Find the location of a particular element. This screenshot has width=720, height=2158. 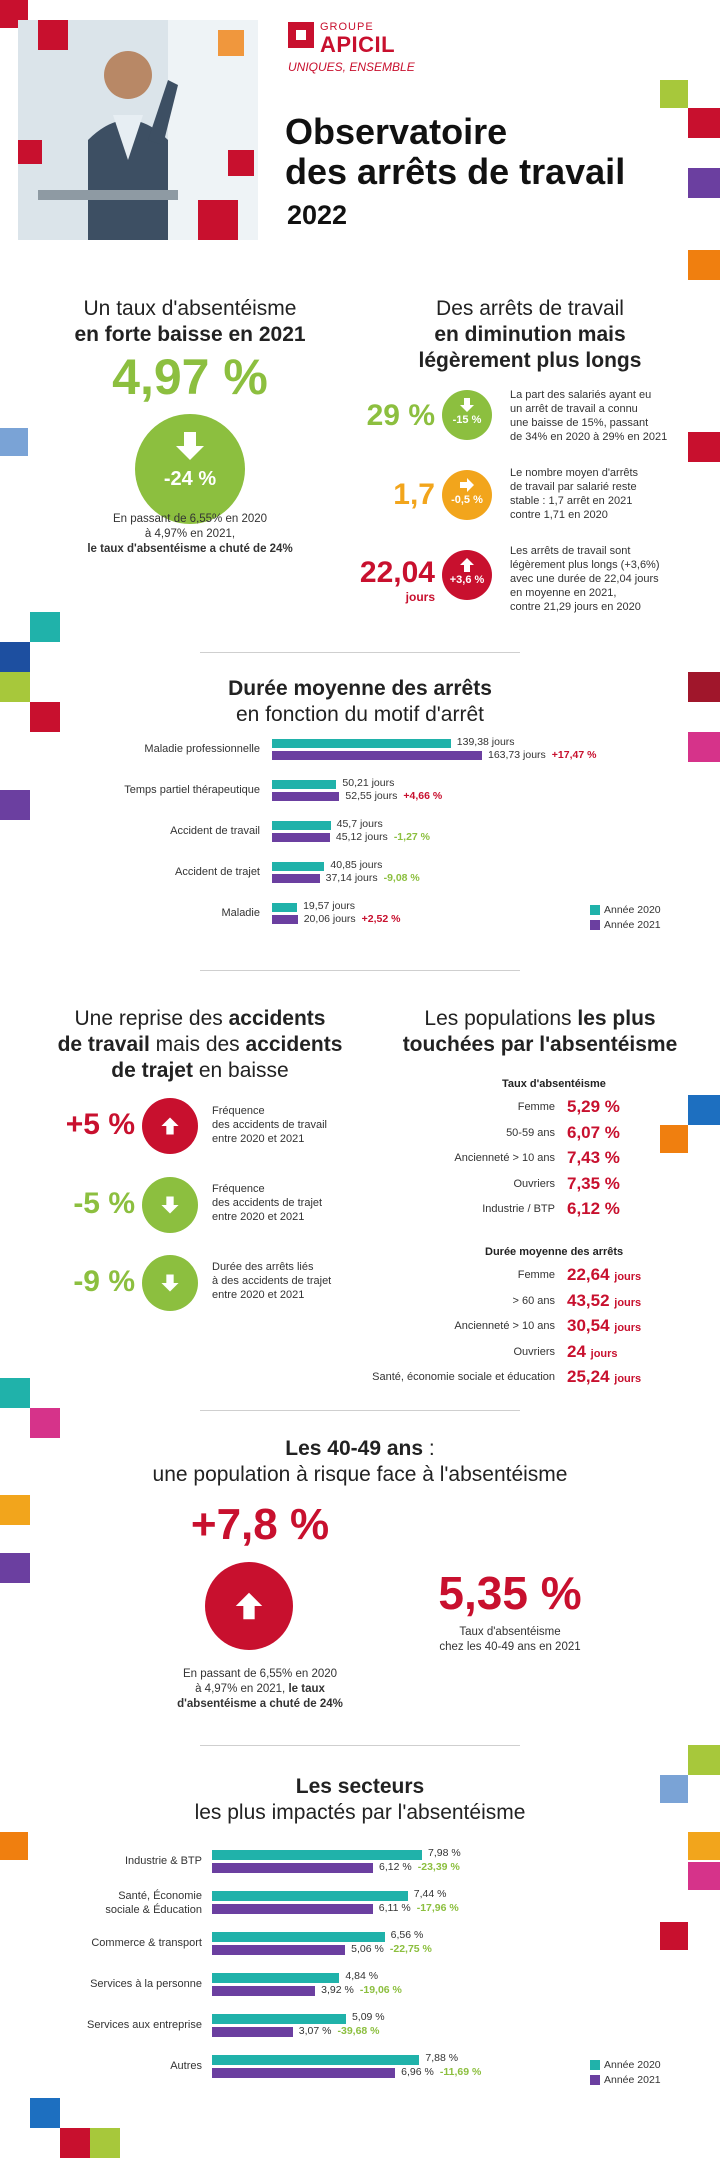

duree-unit: jours is located at coordinates (628, 1277).